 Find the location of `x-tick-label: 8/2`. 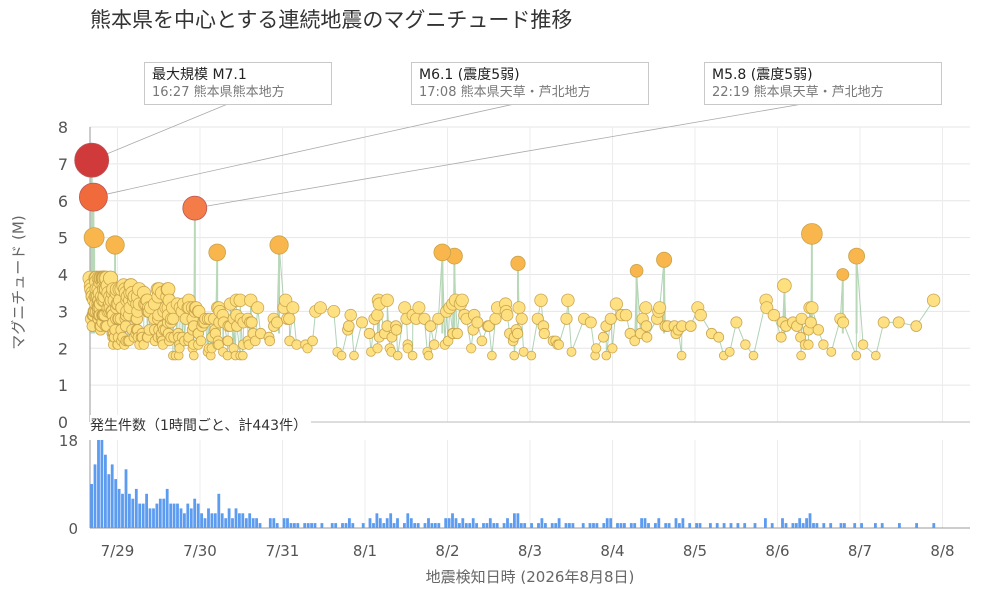

x-tick-label: 8/2 is located at coordinates (447, 551).